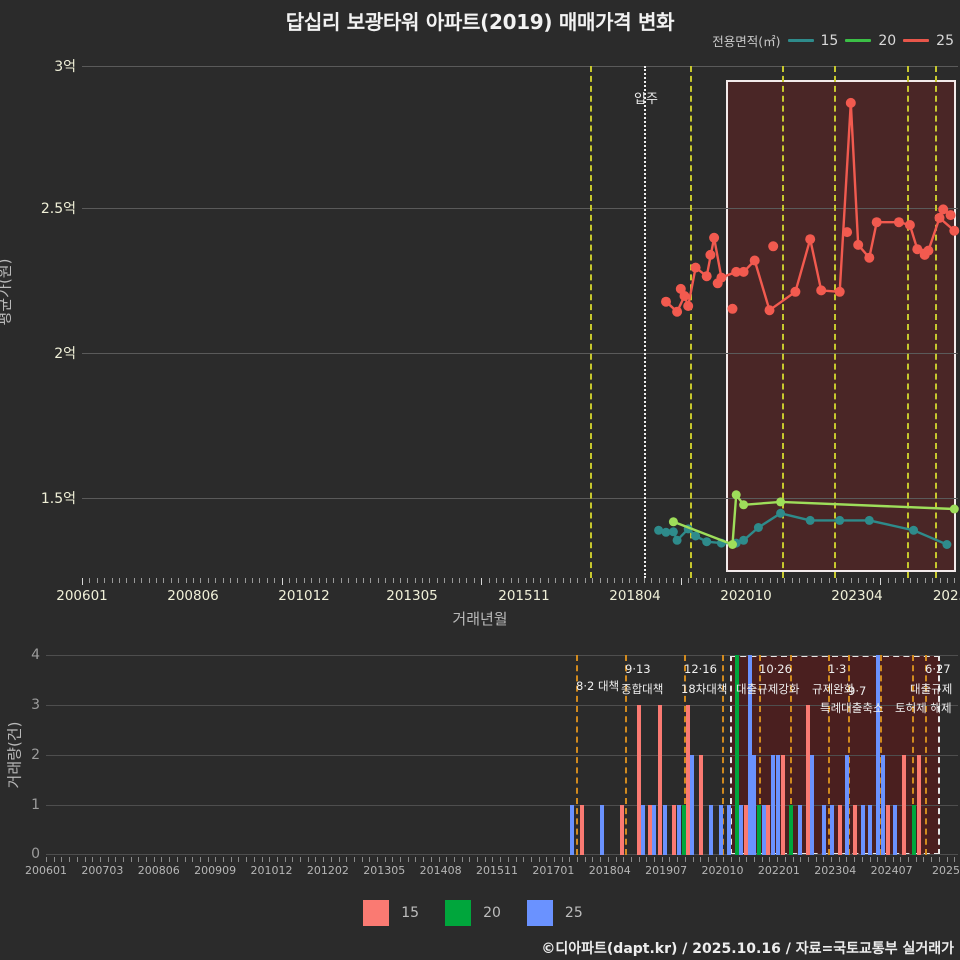  Describe the element at coordinates (945, 40) in the screenshot. I see `legend-label-25: 25` at that location.